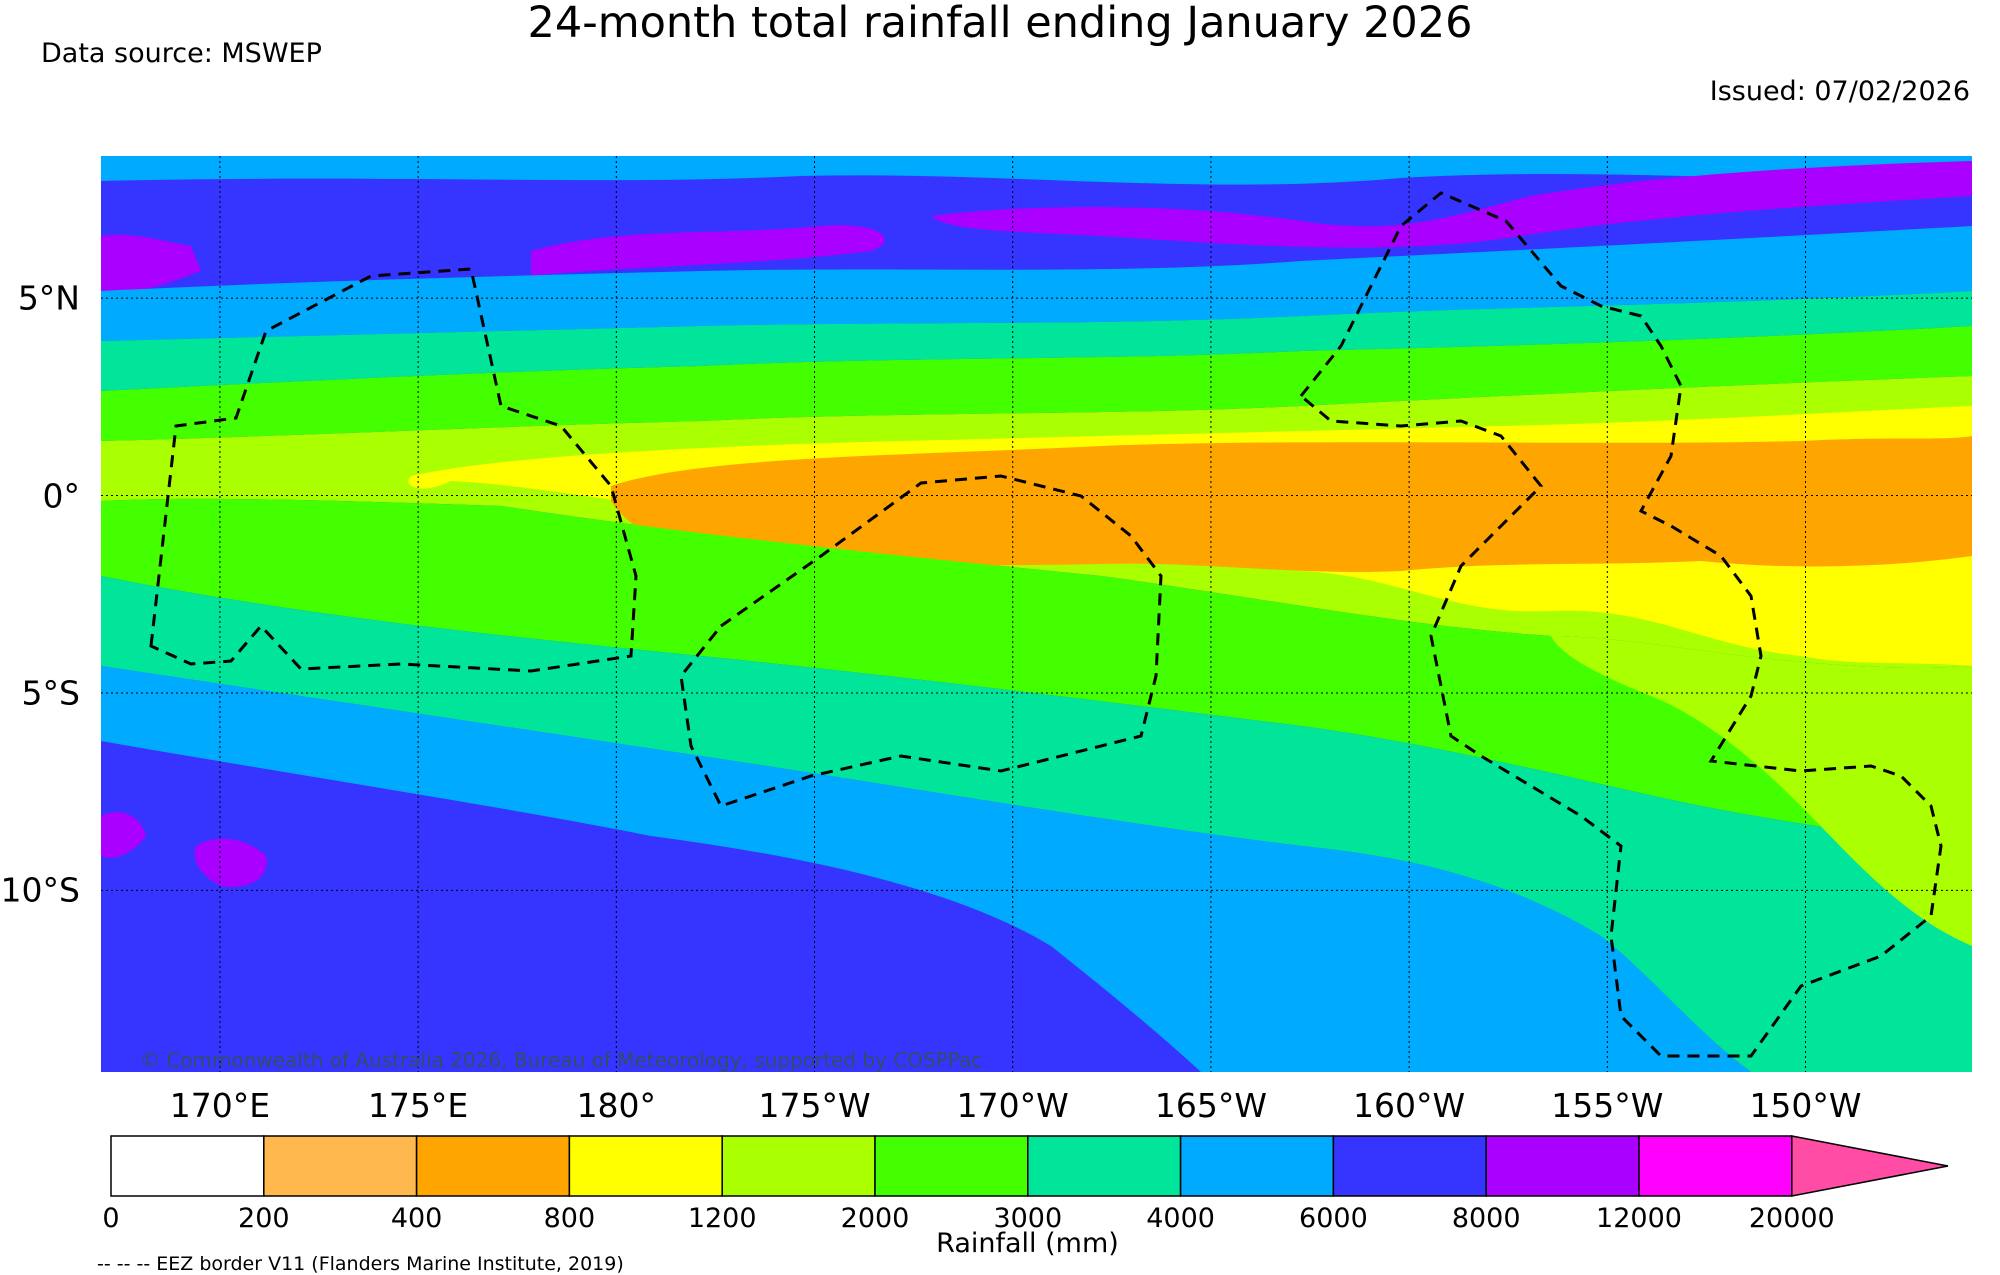 The image size is (2000, 1275). Describe the element at coordinates (50, 693) in the screenshot. I see `latitude-label: 5°S` at that location.